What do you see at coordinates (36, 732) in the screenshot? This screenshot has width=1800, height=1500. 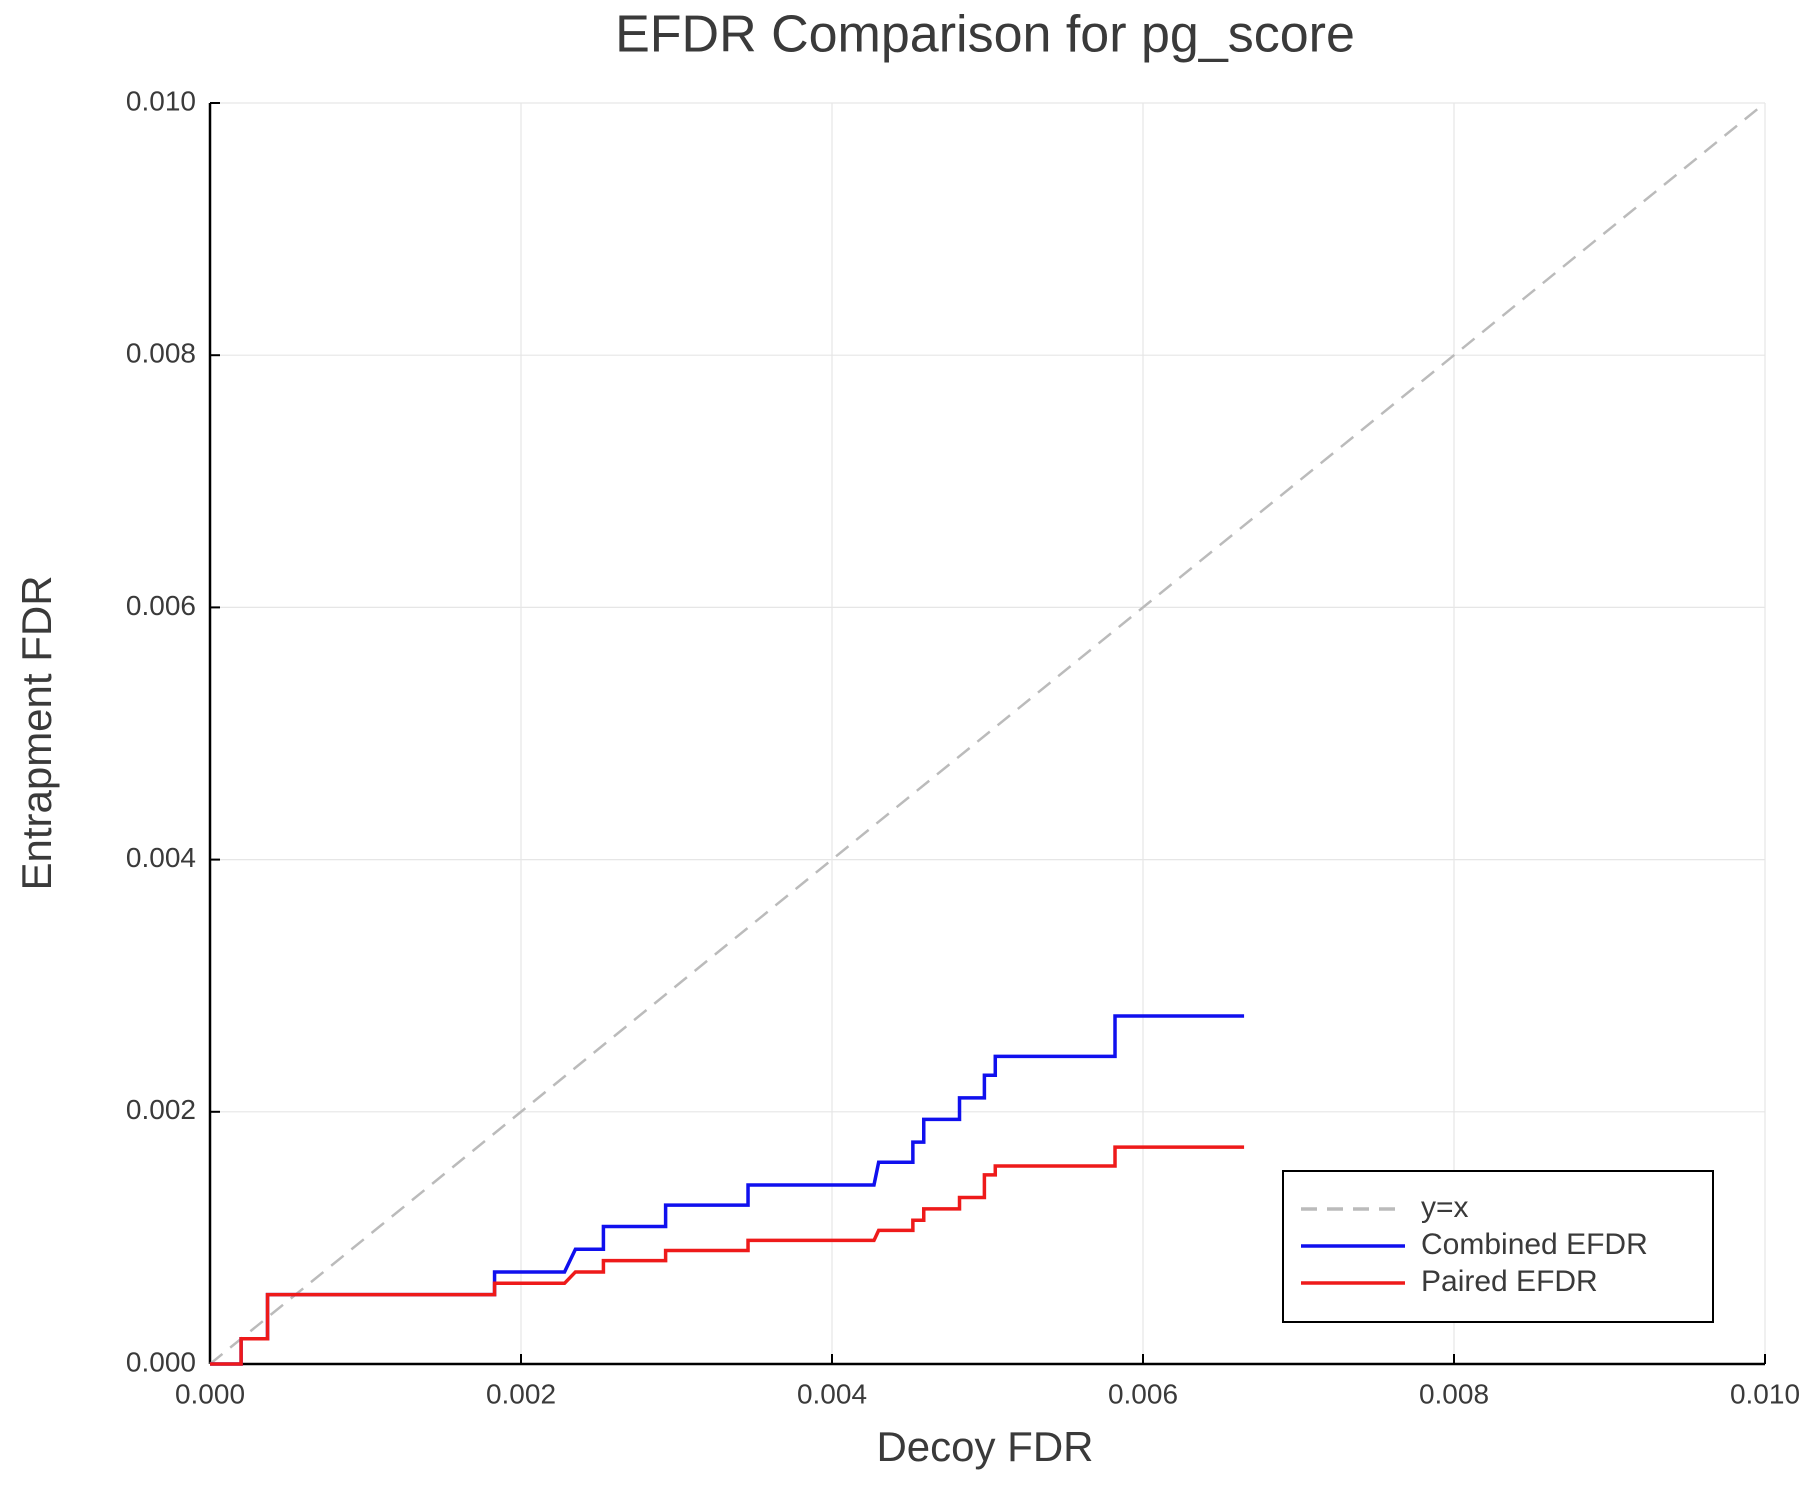 I see `y-axis-label: Entrapment FDR` at bounding box center [36, 732].